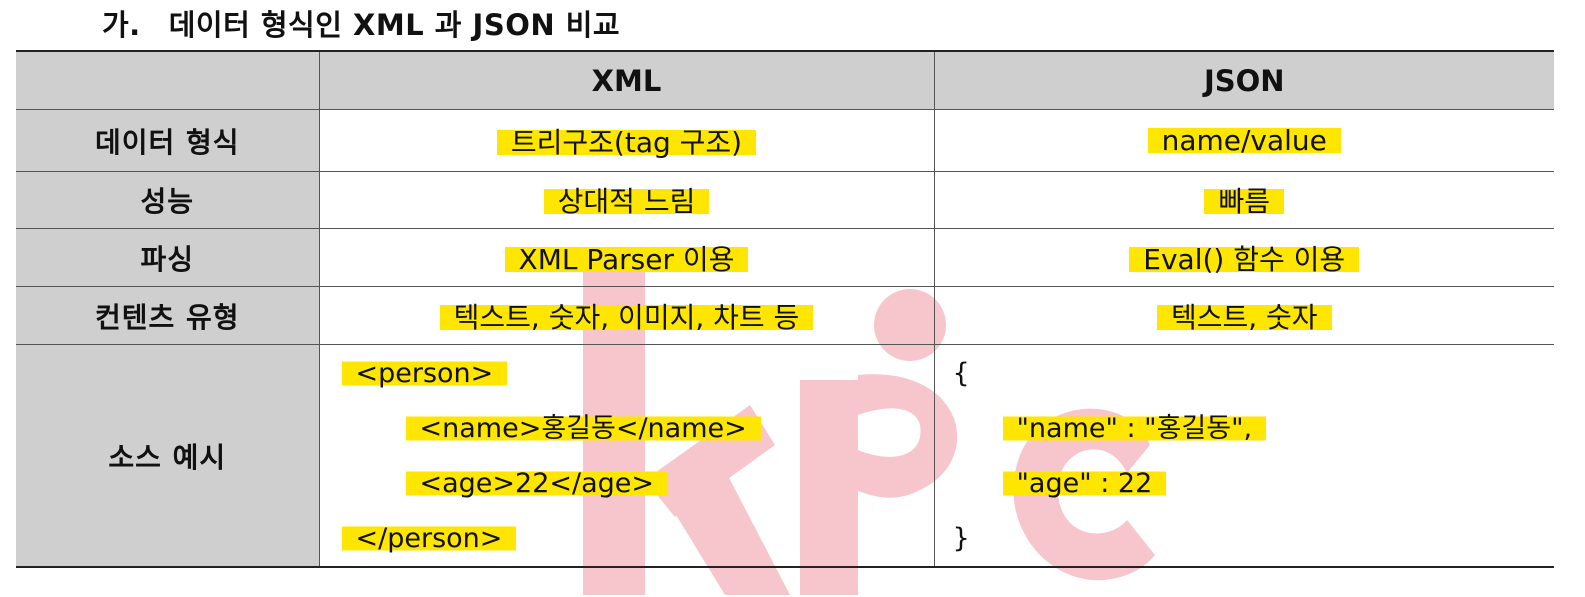  I want to click on code-line: "name" : "홍길동",, so click(1254, 428).